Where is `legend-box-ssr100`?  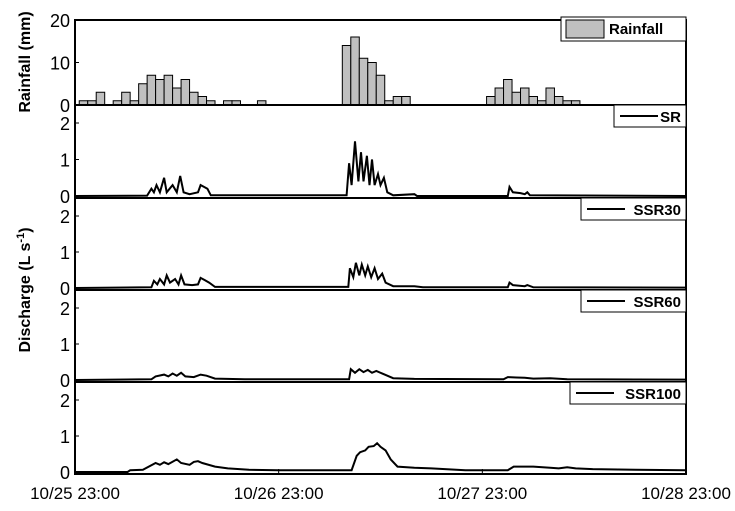
legend-box-ssr100 is located at coordinates (628, 393).